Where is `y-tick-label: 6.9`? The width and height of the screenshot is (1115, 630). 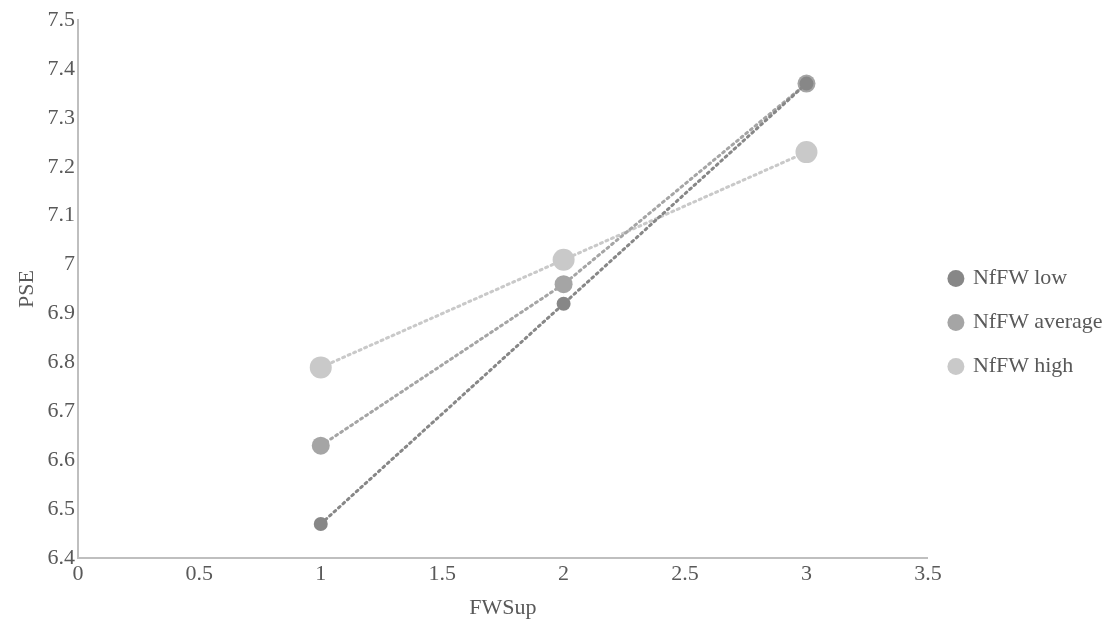
y-tick-label: 6.9 is located at coordinates (61, 312).